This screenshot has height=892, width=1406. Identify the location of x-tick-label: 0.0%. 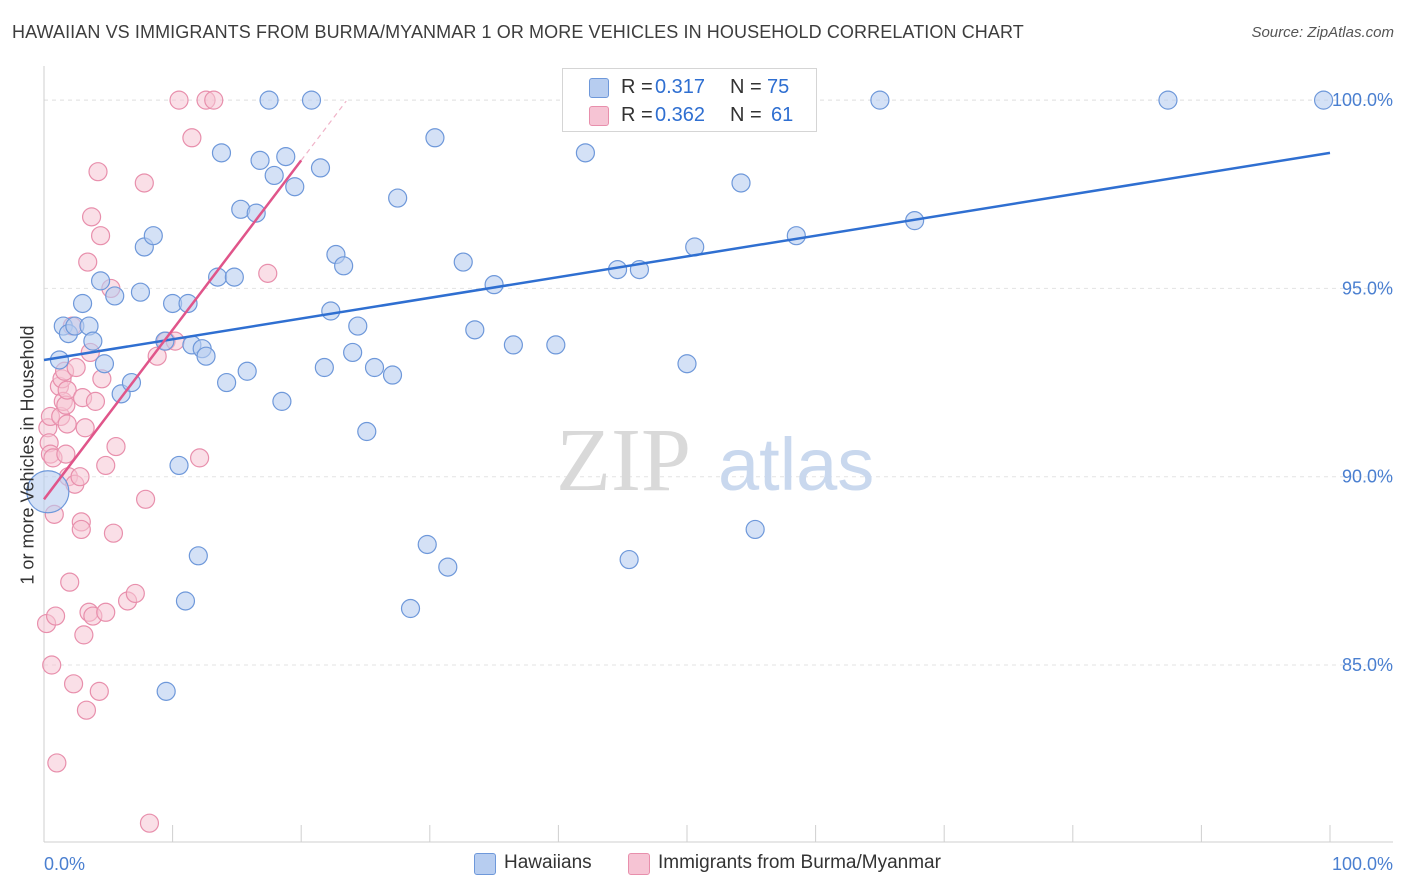
(64, 864).